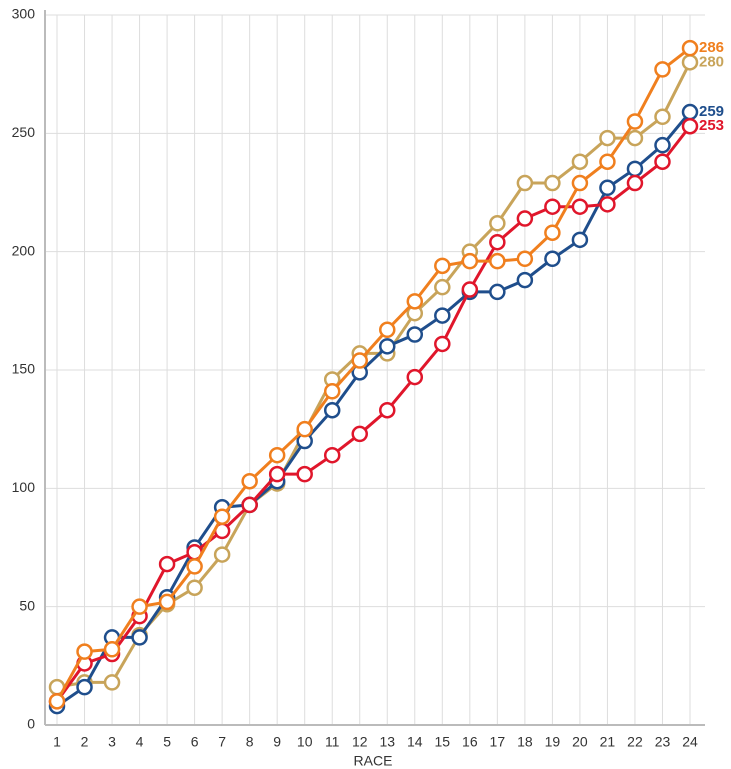 The width and height of the screenshot is (731, 769). I want to click on end-label: 286, so click(711, 47).